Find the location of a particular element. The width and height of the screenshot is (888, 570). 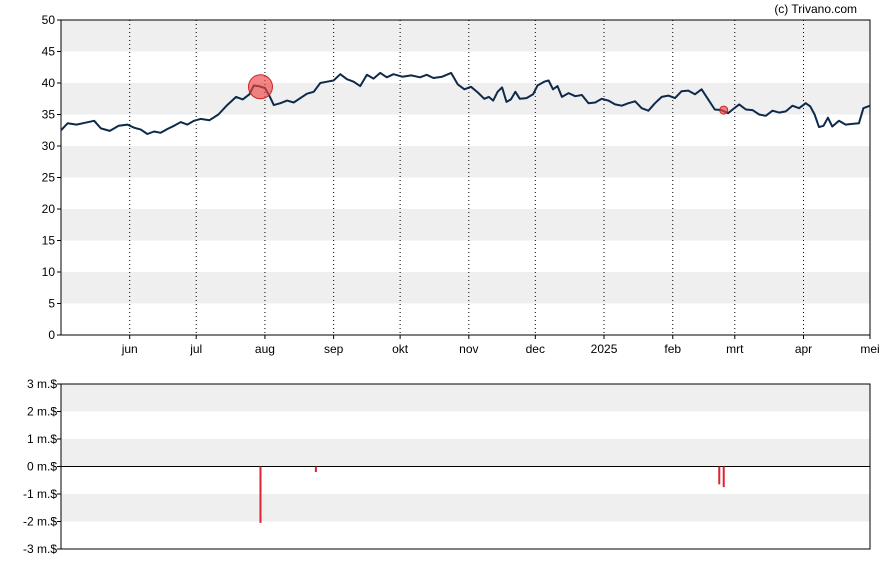

volume-y-tick-label: 2 m.$ is located at coordinates (42, 412).